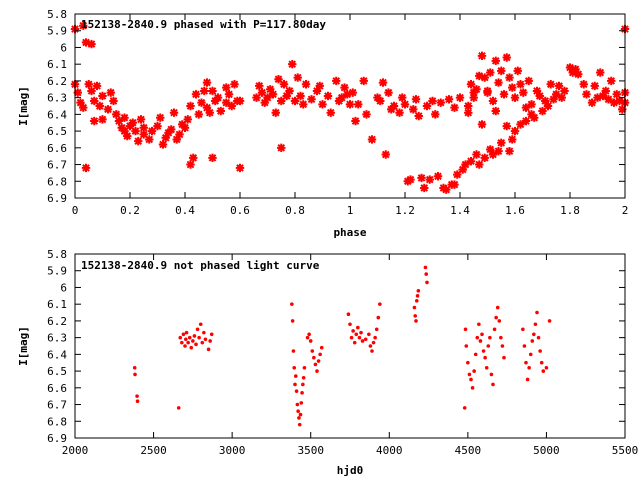 This screenshot has height=480, width=640. I want to click on y-tick-label: 6.2, so click(57, 81).